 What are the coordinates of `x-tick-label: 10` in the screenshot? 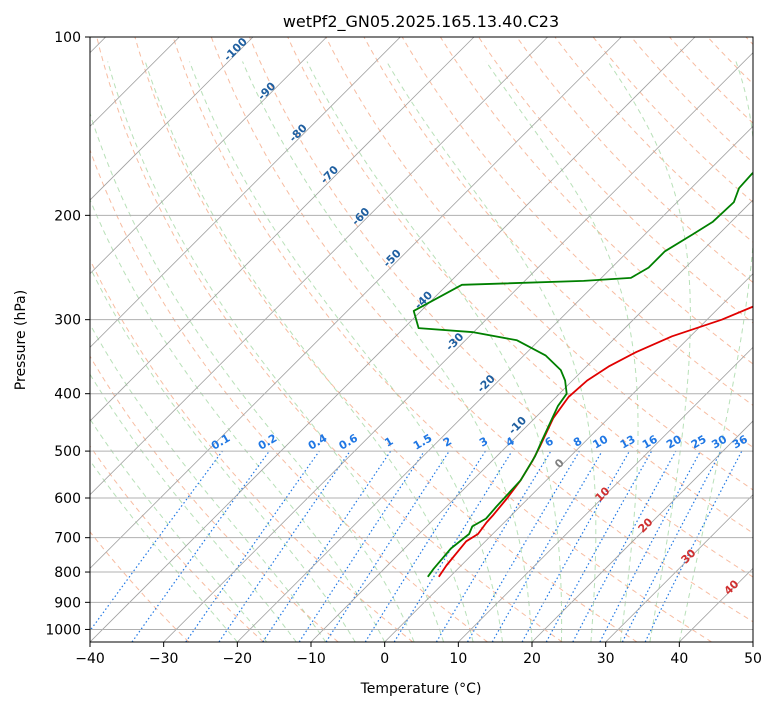 It's located at (458, 659).